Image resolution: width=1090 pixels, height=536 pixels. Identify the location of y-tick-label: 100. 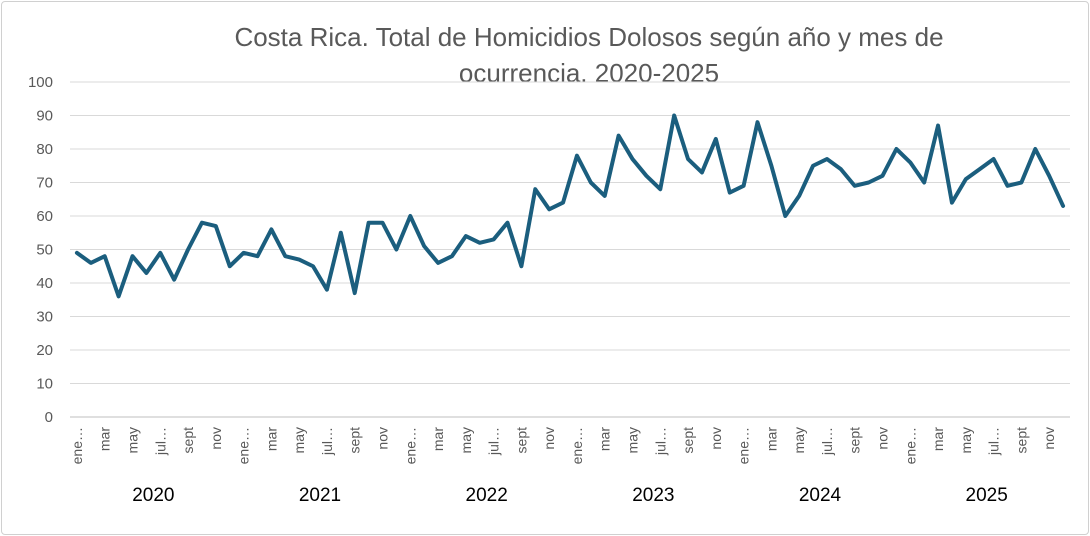
(40, 82).